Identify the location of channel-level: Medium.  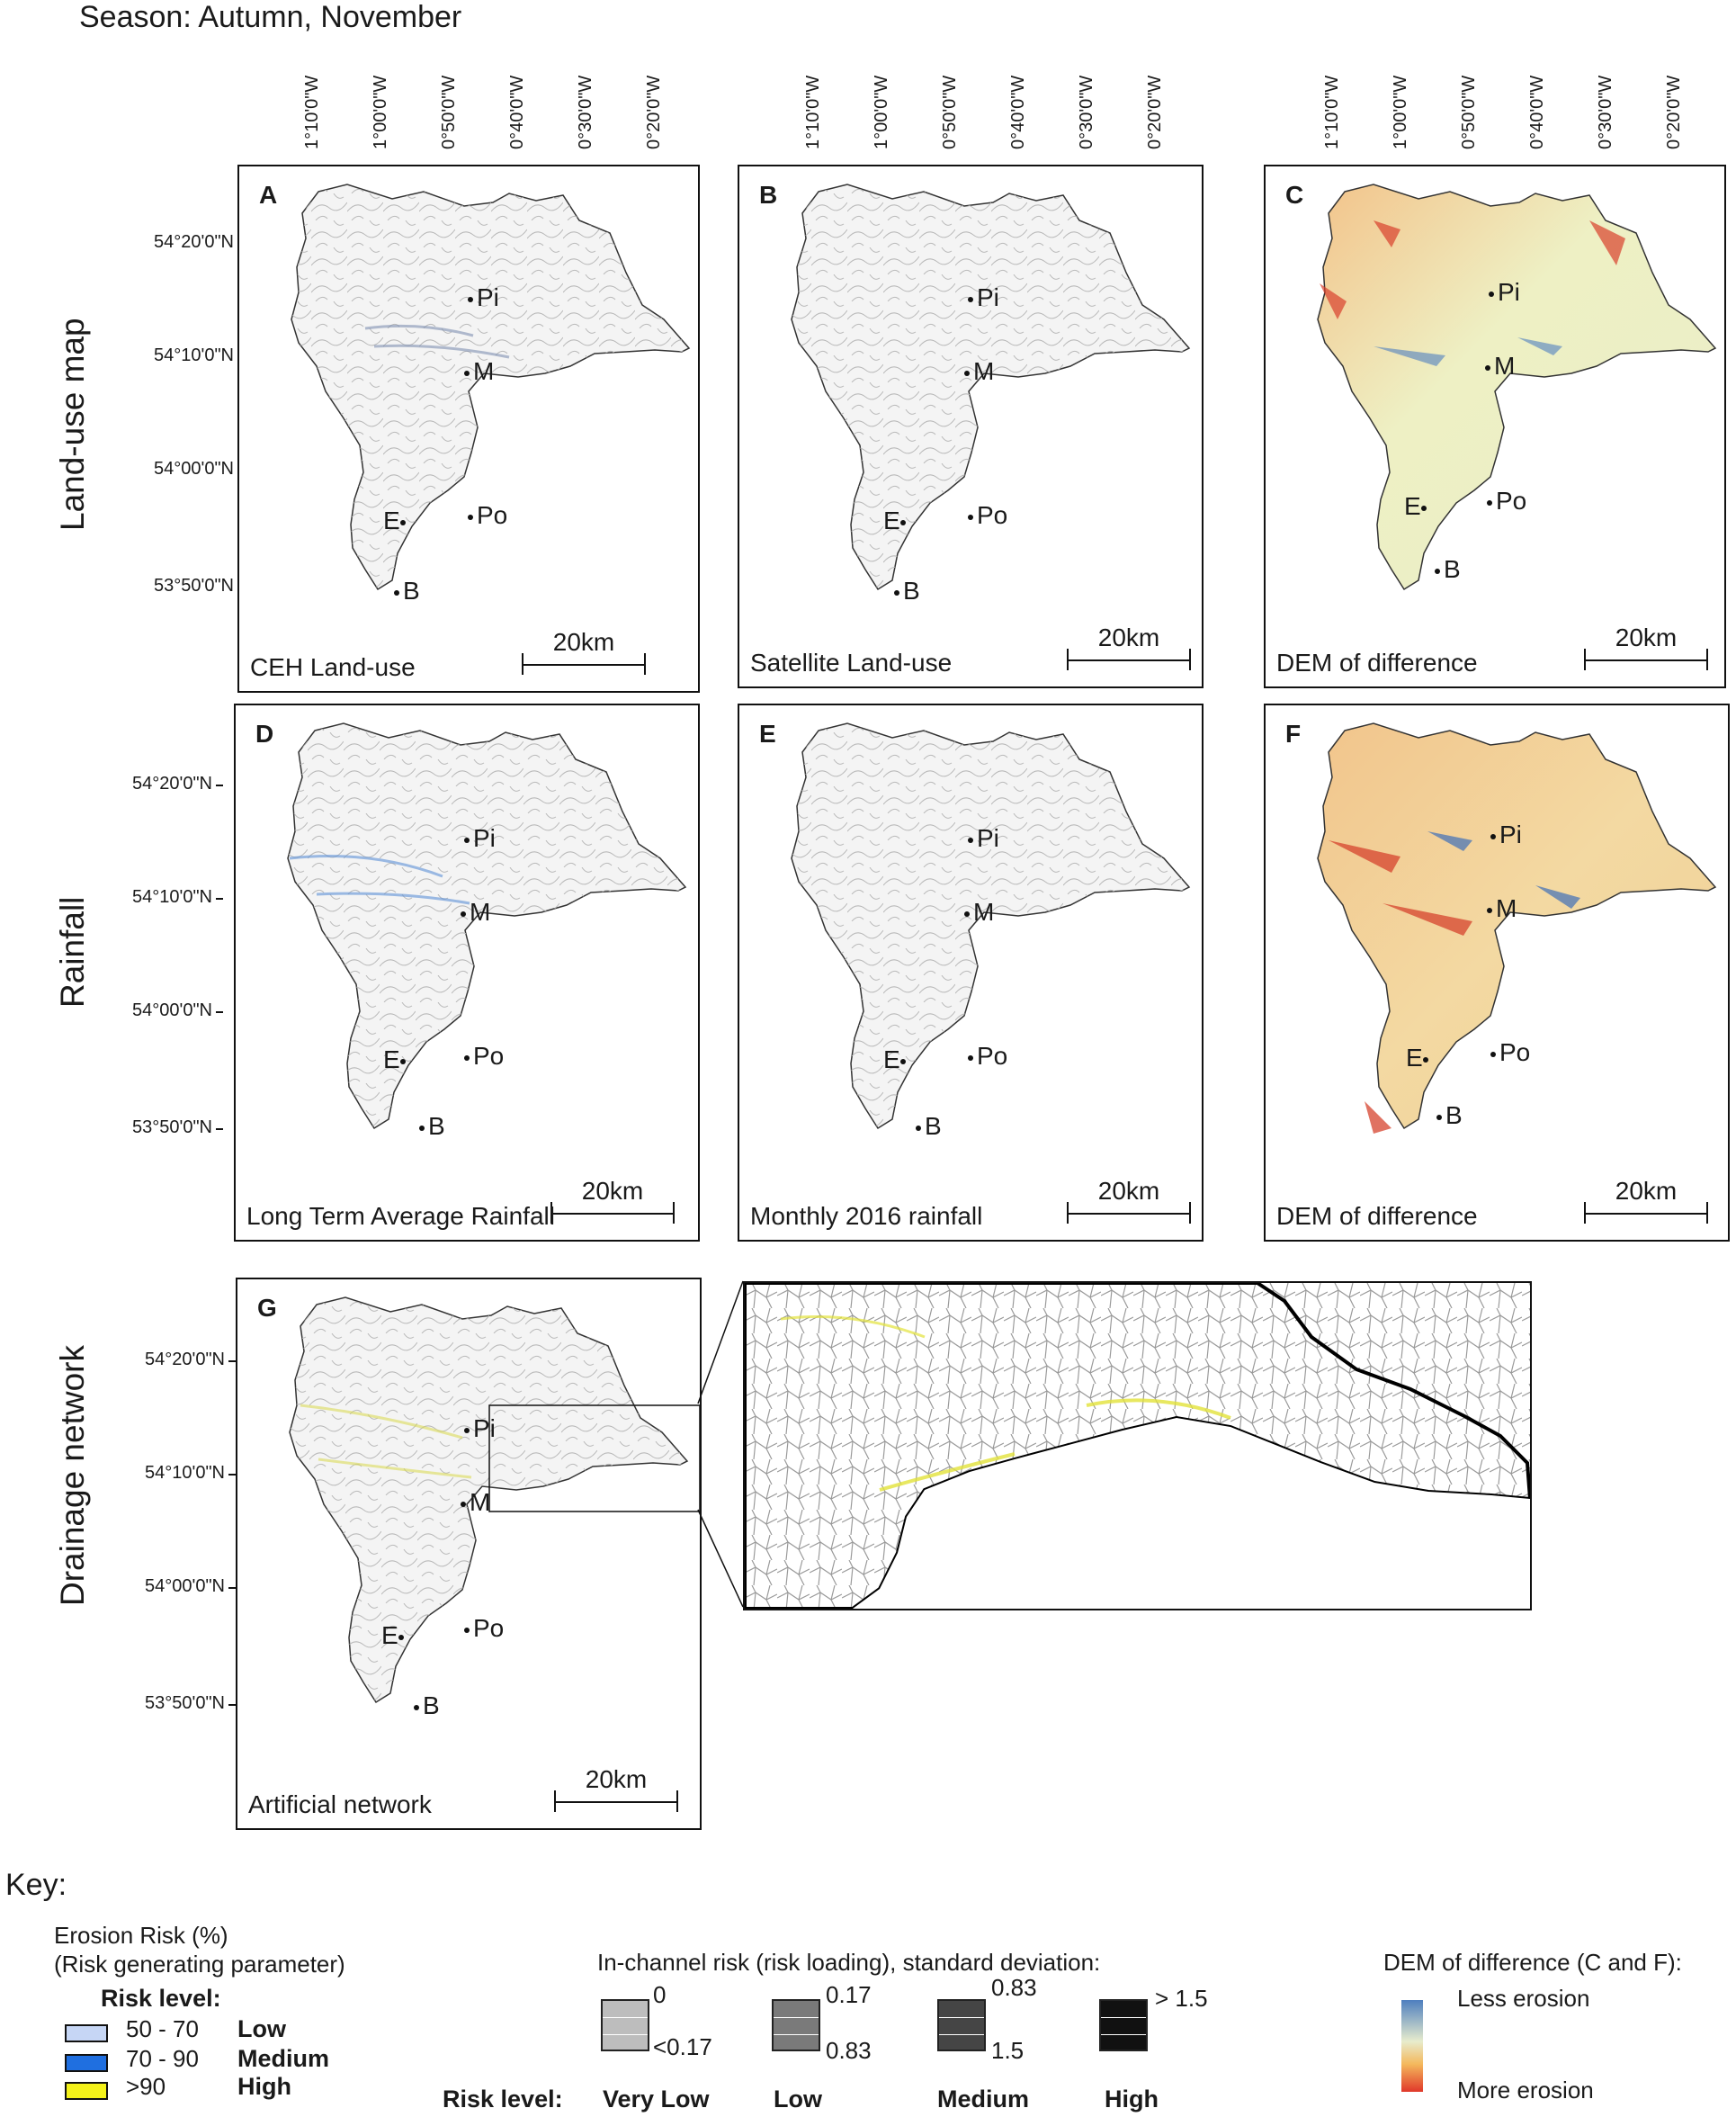
(983, 2099).